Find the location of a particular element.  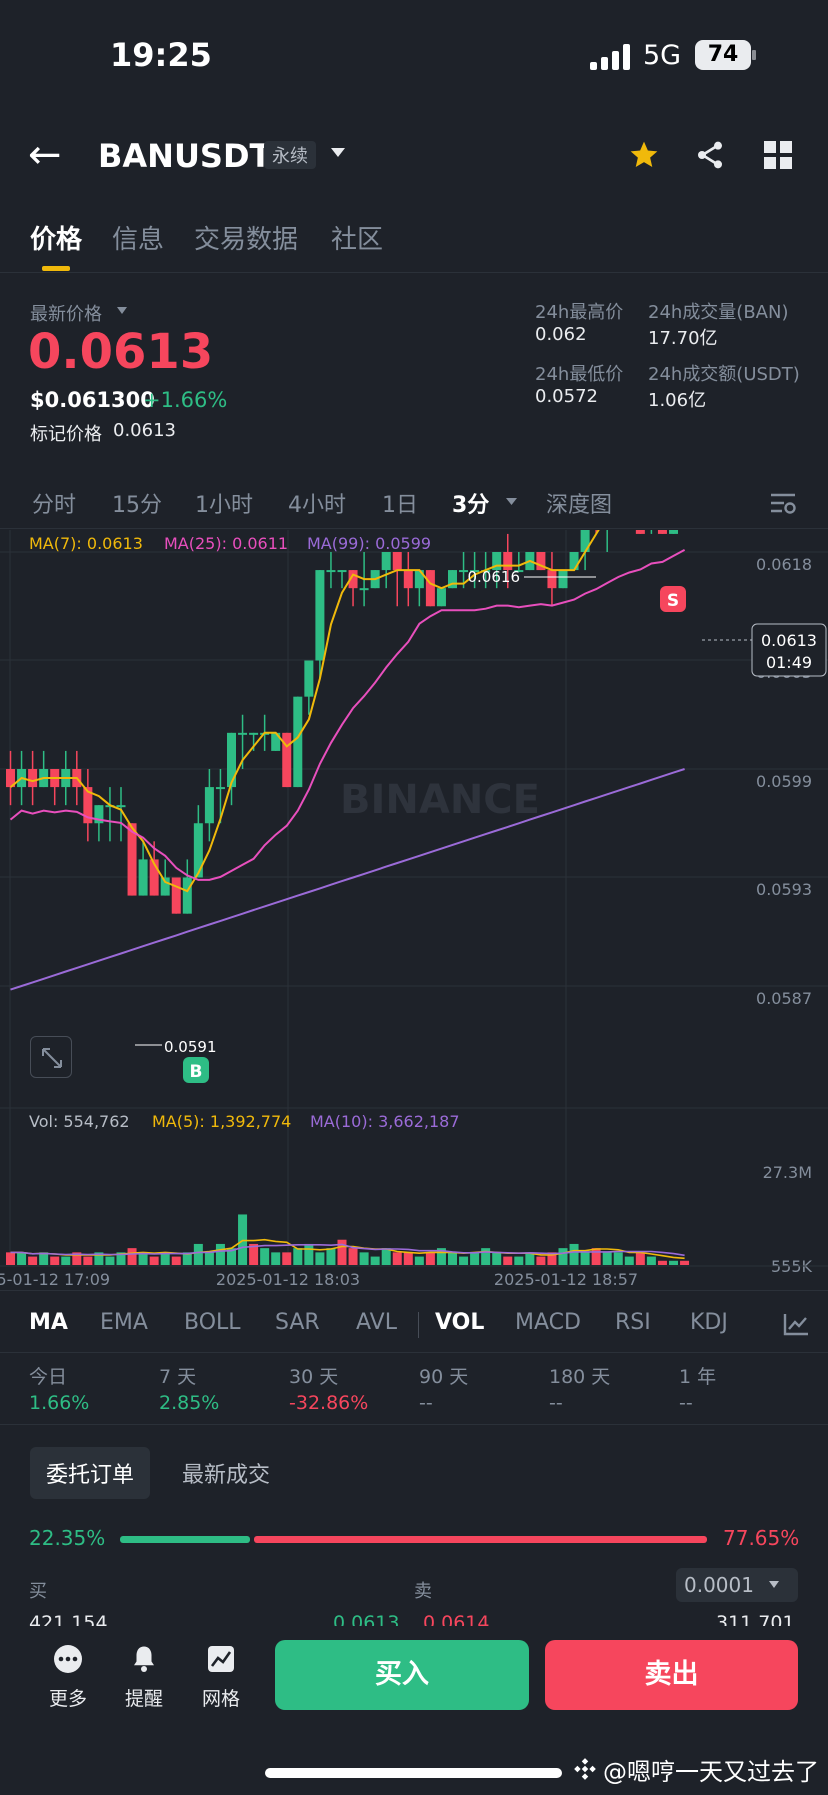

back-arrow-icon: ← is located at coordinates (45, 155).